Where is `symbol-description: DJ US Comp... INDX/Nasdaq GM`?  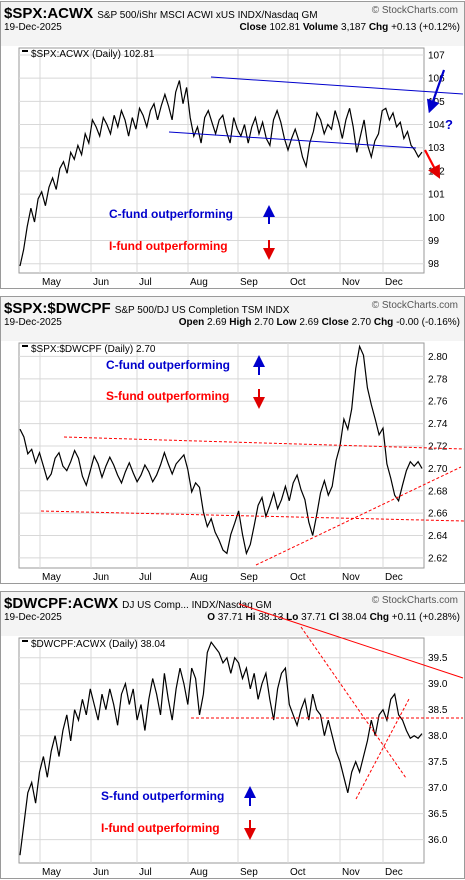
symbol-description: DJ US Comp... INDX/Nasdaq GM is located at coordinates (197, 605).